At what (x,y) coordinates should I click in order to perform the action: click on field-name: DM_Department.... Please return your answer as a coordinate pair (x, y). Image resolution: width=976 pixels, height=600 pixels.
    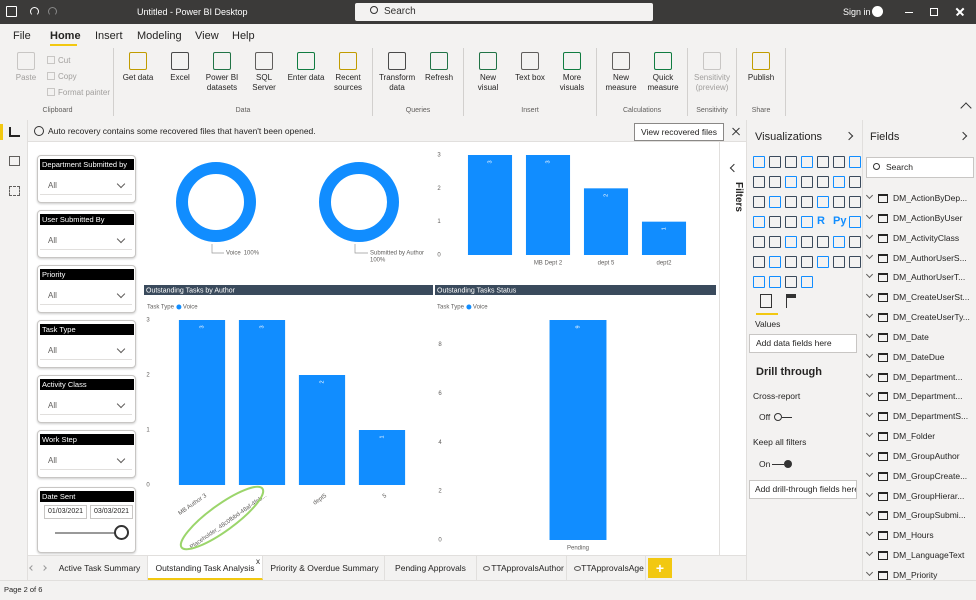
    Looking at the image, I should click on (928, 396).